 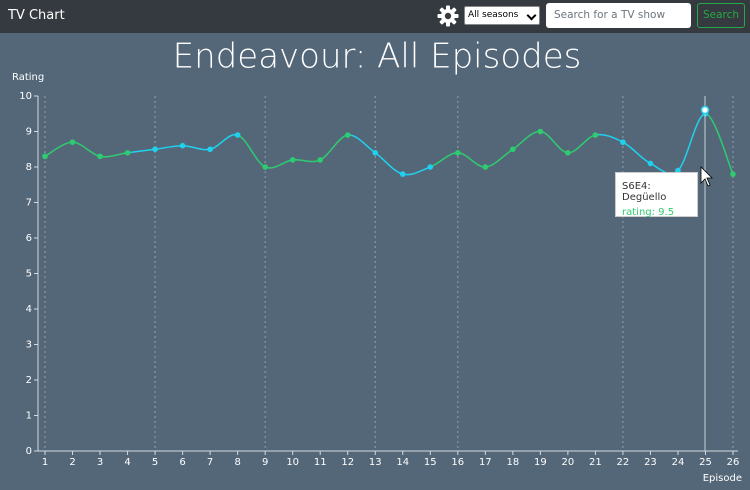 I want to click on x-tick-label: 15, so click(x=430, y=462).